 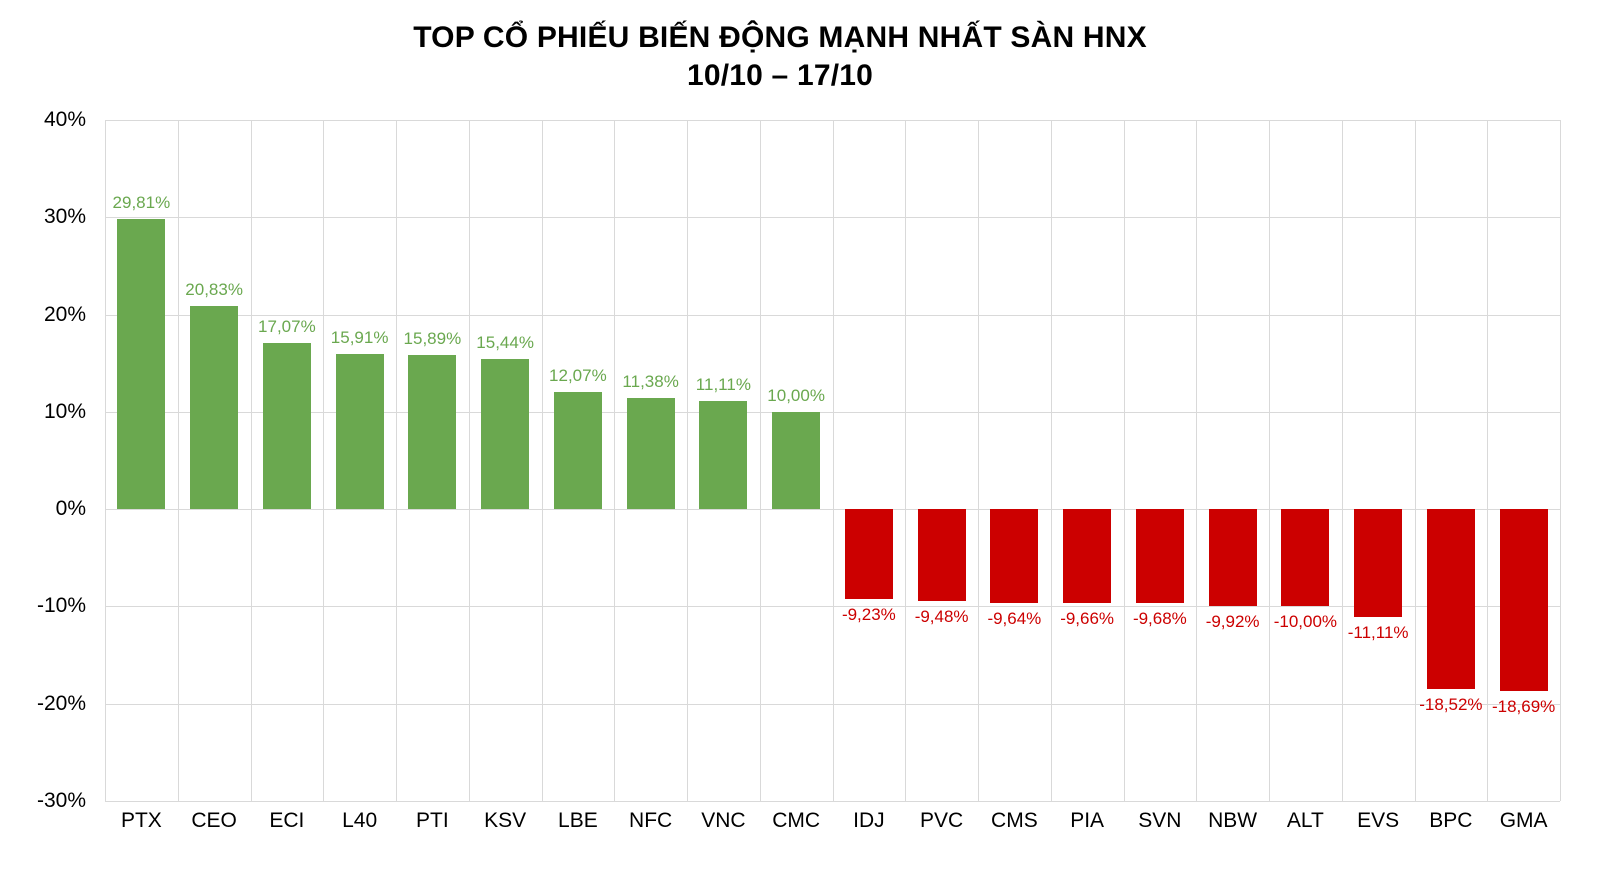 What do you see at coordinates (1014, 556) in the screenshot?
I see `bar-CMS` at bounding box center [1014, 556].